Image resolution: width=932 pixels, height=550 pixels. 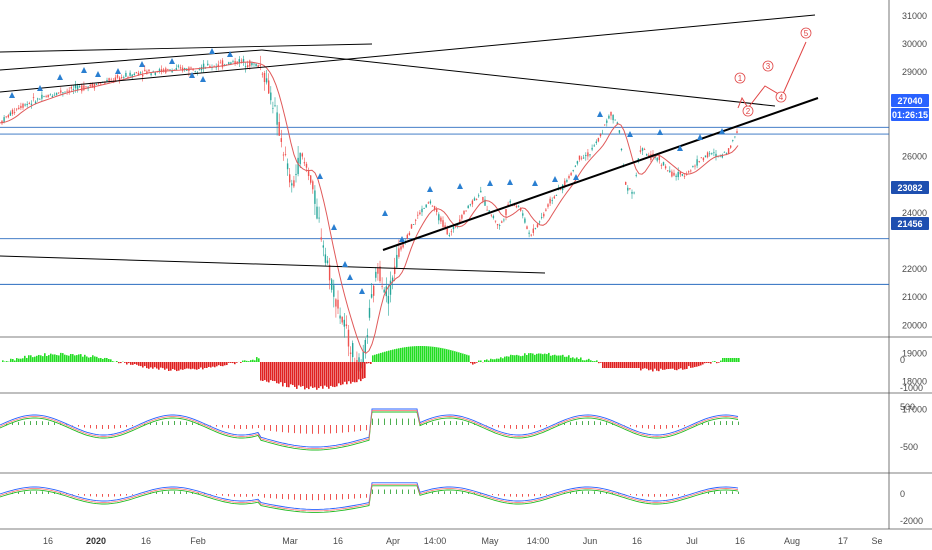 I want to click on price-tick-label: 29000, so click(x=914, y=72).